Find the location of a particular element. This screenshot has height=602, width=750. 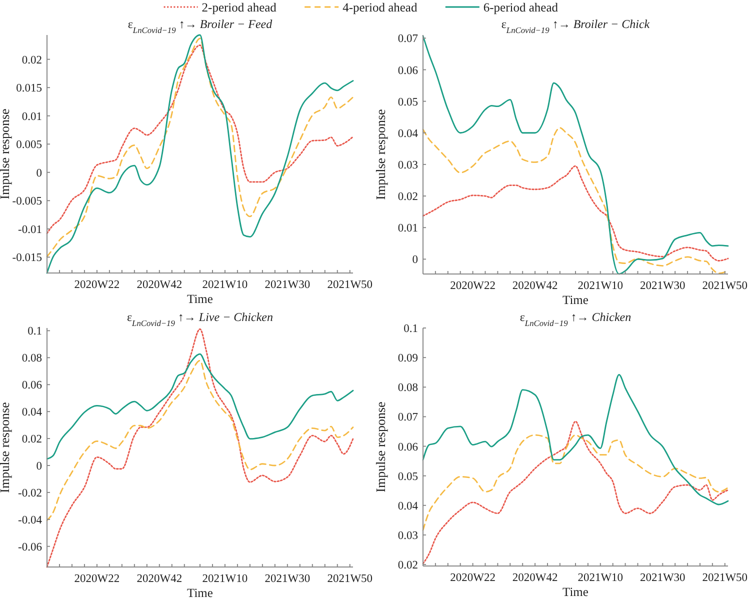

chart-title: ε$_{LnCovid−19}$ ↑→ Live − Chicken is located at coordinates (200, 319).